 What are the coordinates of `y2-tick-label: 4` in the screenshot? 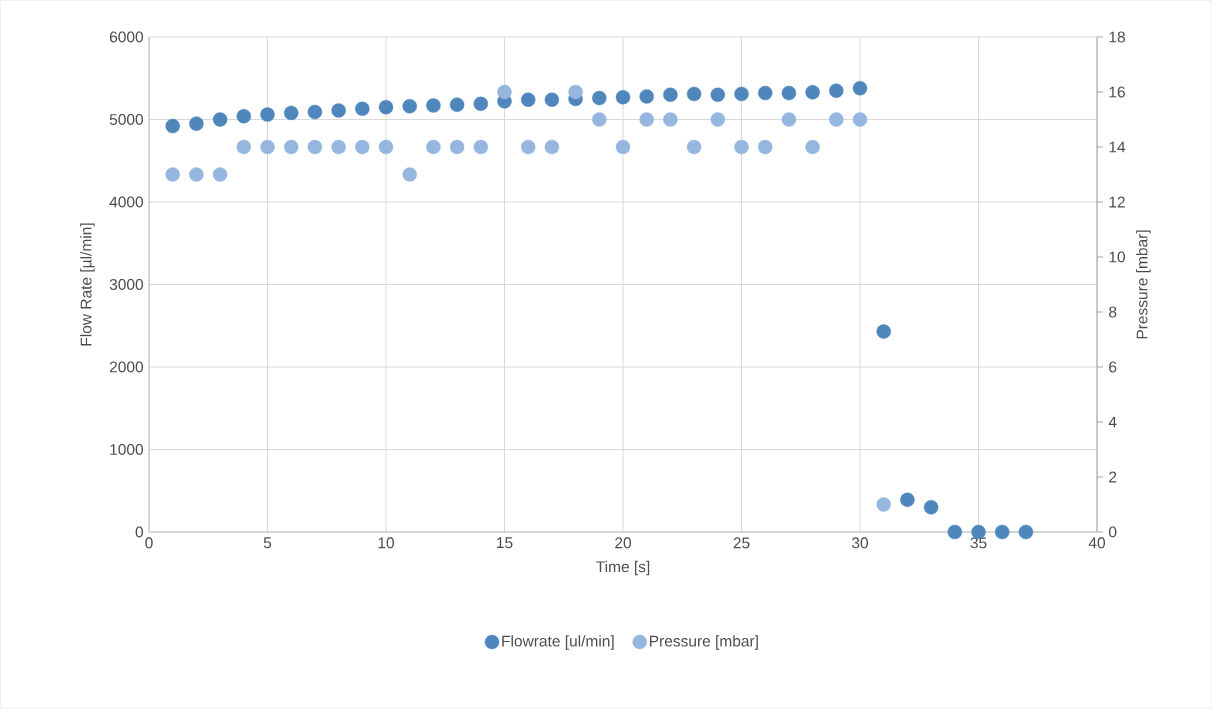 It's located at (1112, 422).